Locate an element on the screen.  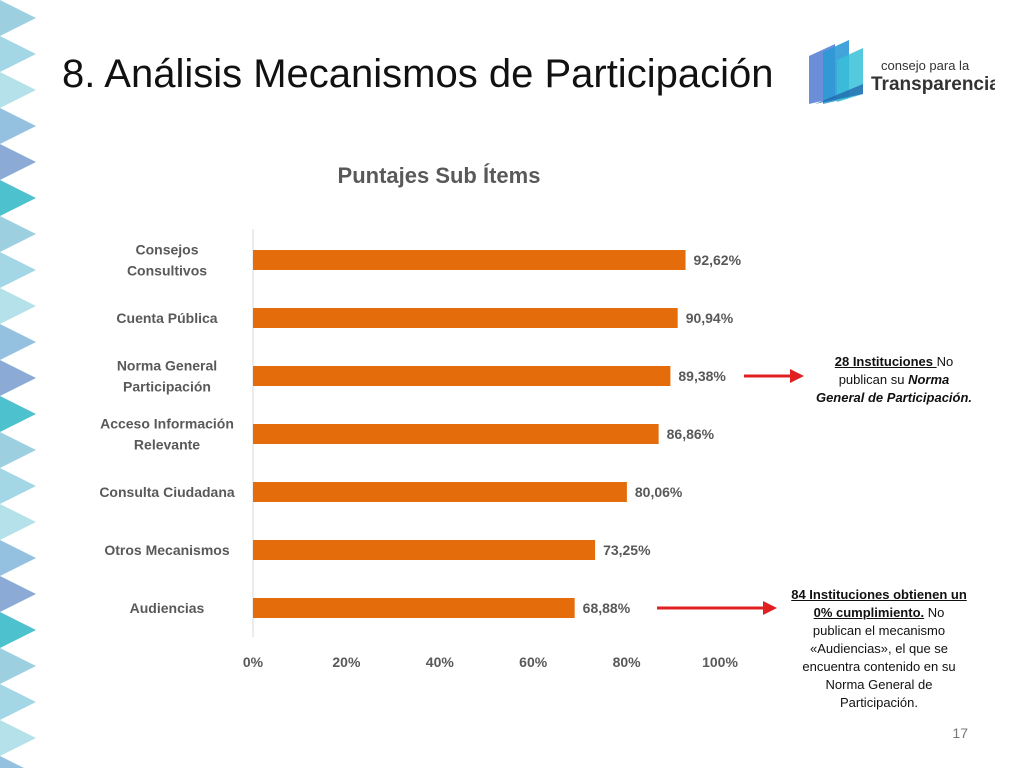
arrow-note-2-head is located at coordinates (770, 608).